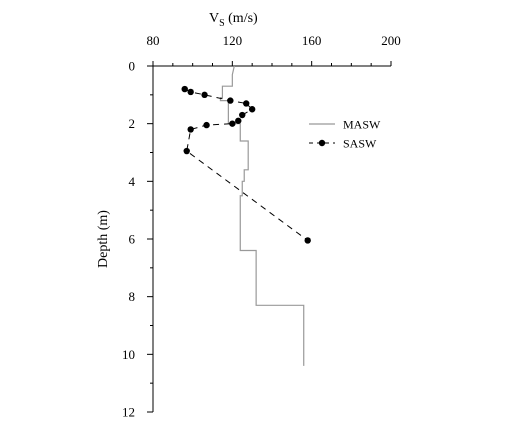 This screenshot has height=438, width=506. I want to click on legend-entry-sasw: SASW, so click(343, 144).